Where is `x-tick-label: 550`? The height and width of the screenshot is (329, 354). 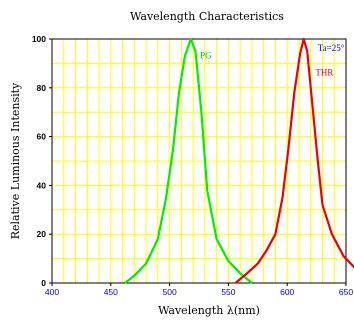 x-tick-label: 550 is located at coordinates (228, 292).